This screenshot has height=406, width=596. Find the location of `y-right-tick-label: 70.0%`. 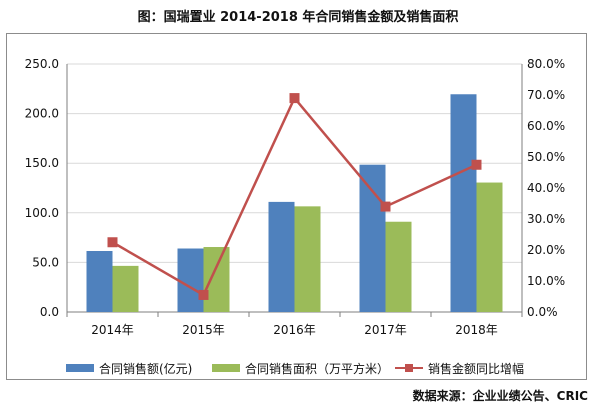

y-right-tick-label: 70.0% is located at coordinates (546, 95).